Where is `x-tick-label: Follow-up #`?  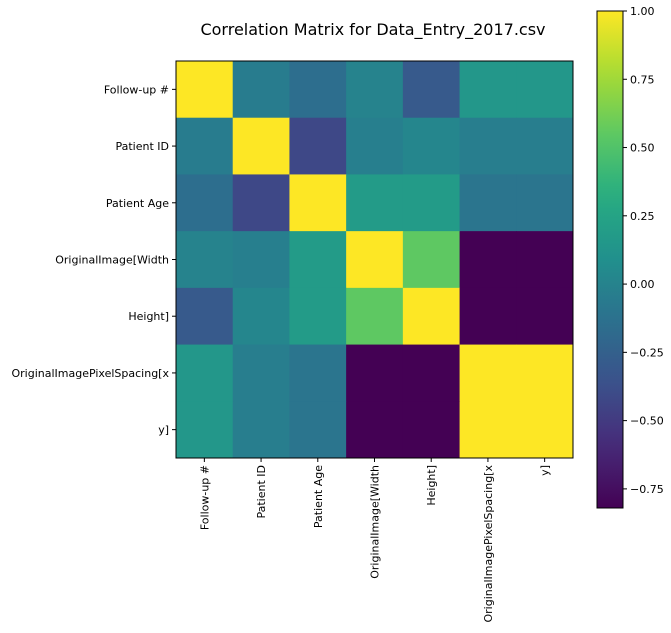
x-tick-label: Follow-up # is located at coordinates (204, 497).